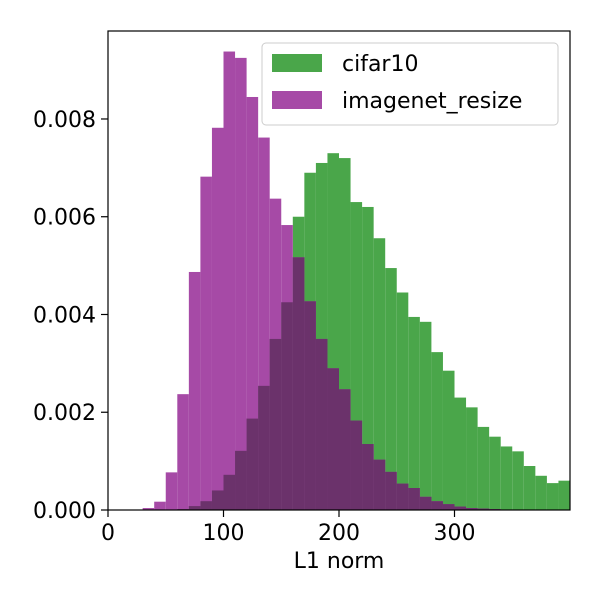 The image size is (600, 600). Describe the element at coordinates (288, 528) in the screenshot. I see `x-axis: 0 100 200 300` at that location.